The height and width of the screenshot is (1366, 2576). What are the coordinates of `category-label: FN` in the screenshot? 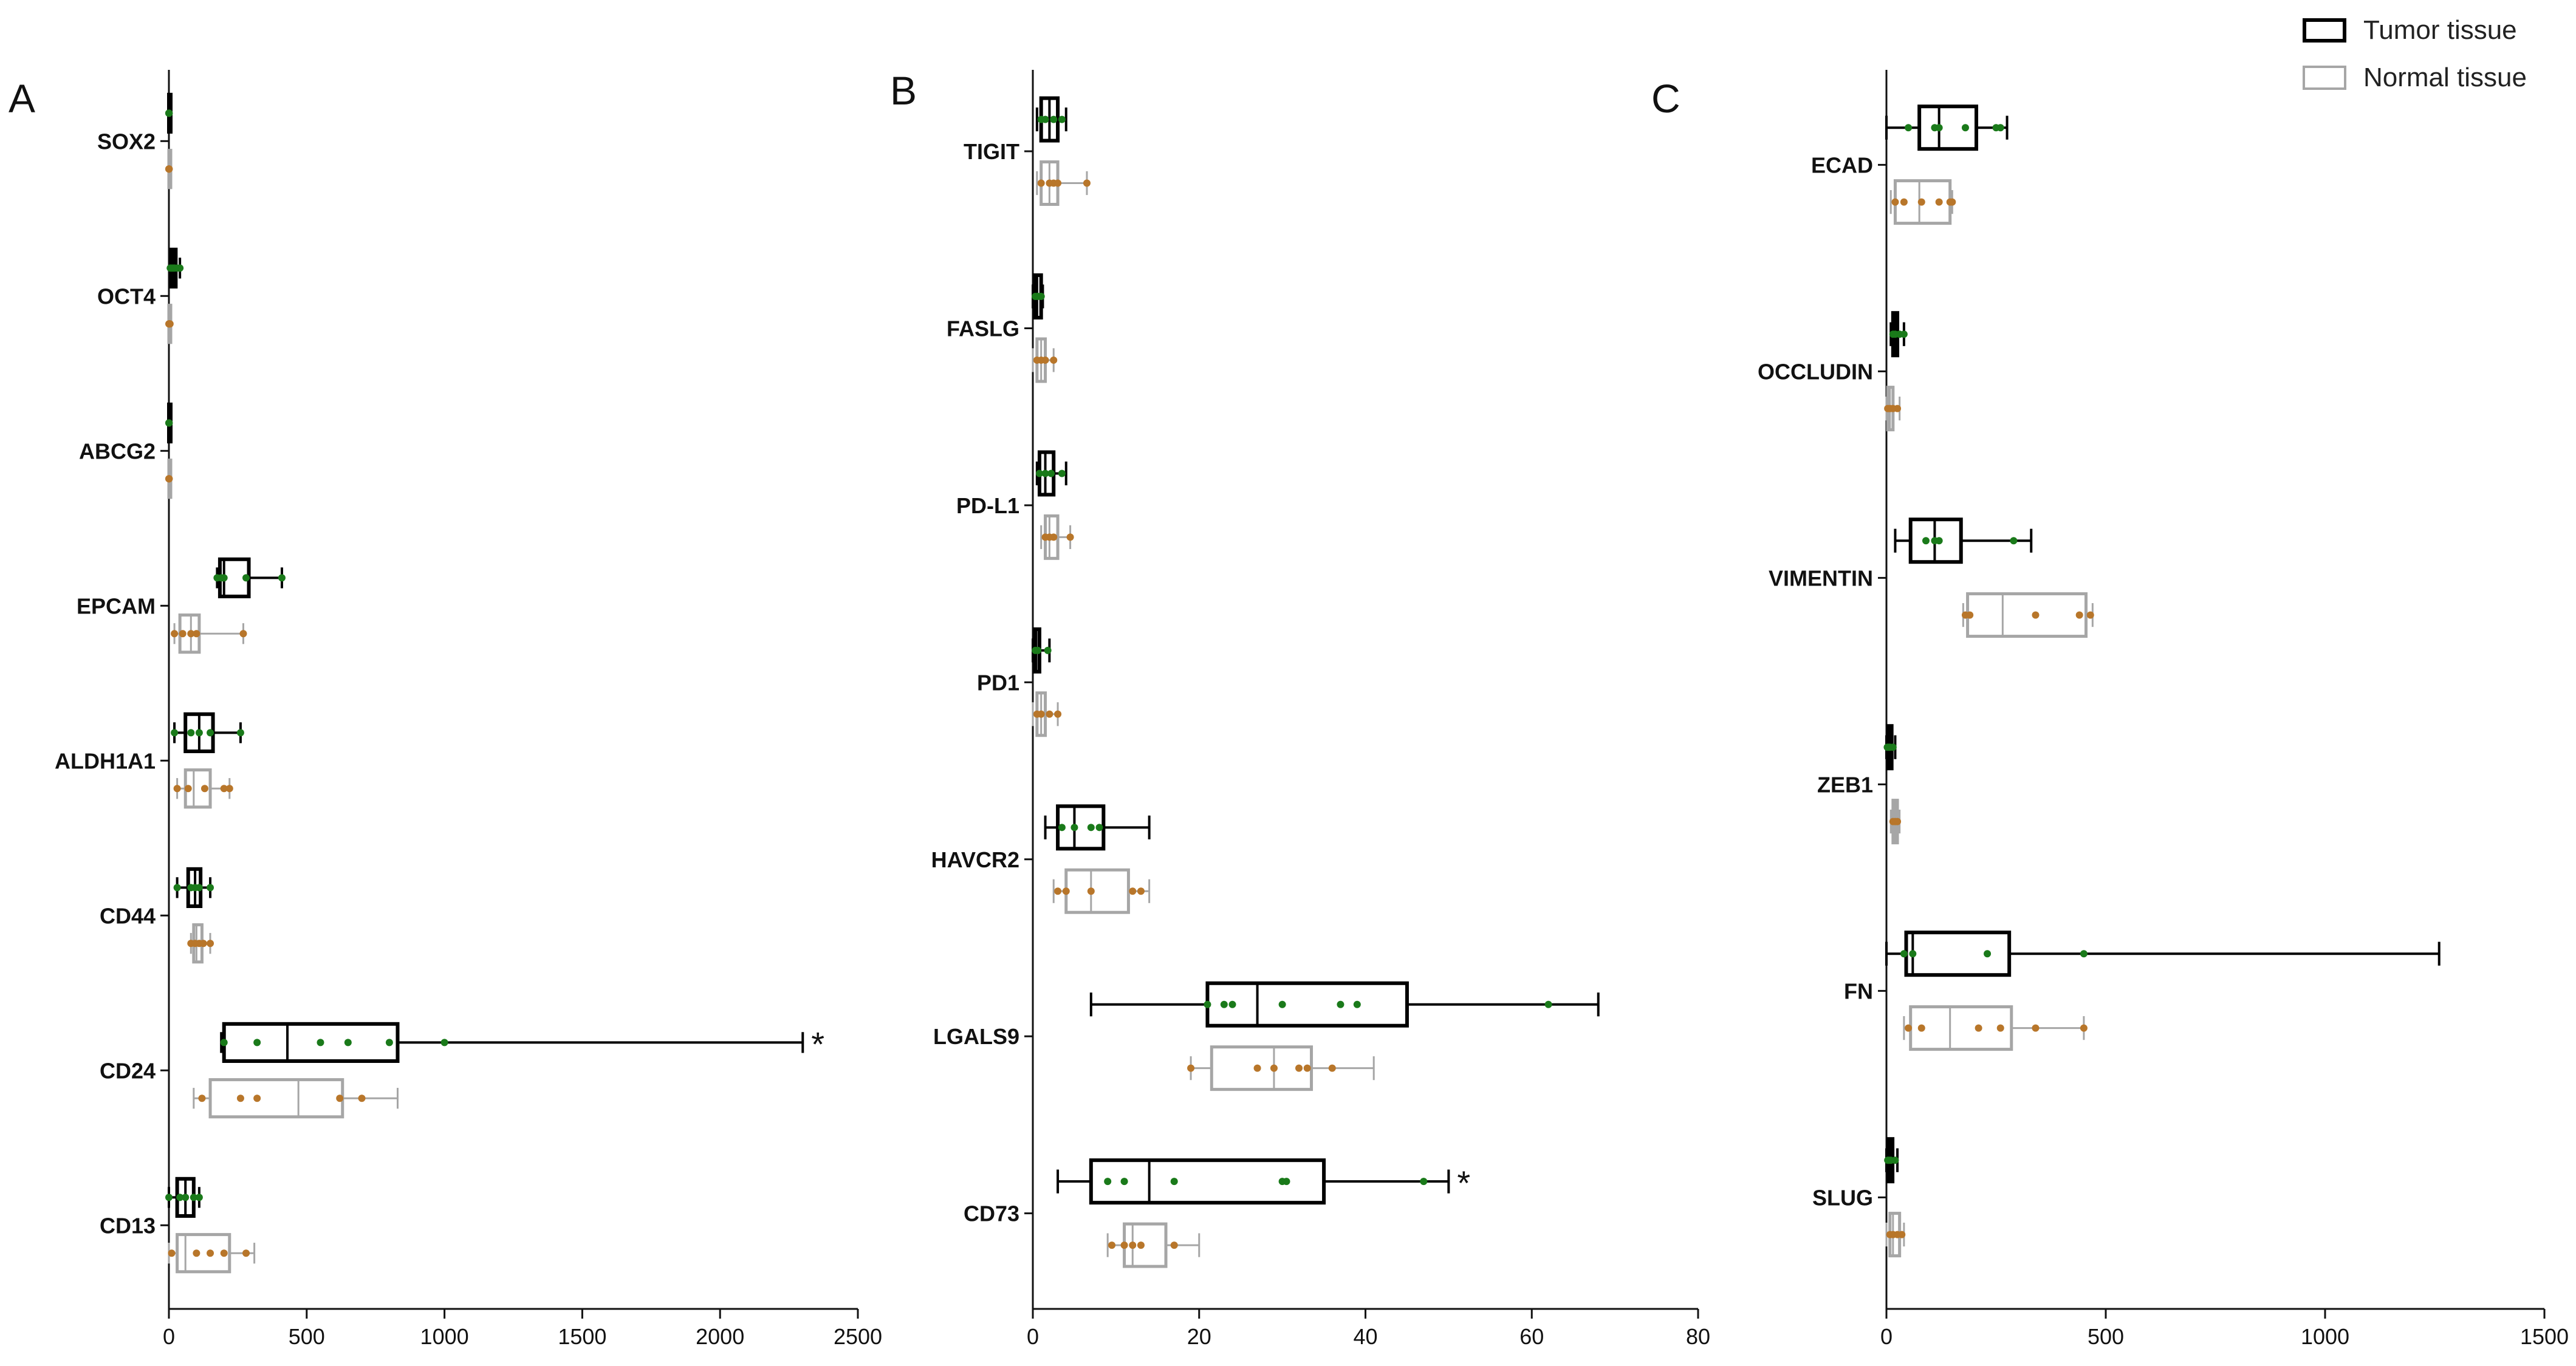 It's located at (1858, 990).